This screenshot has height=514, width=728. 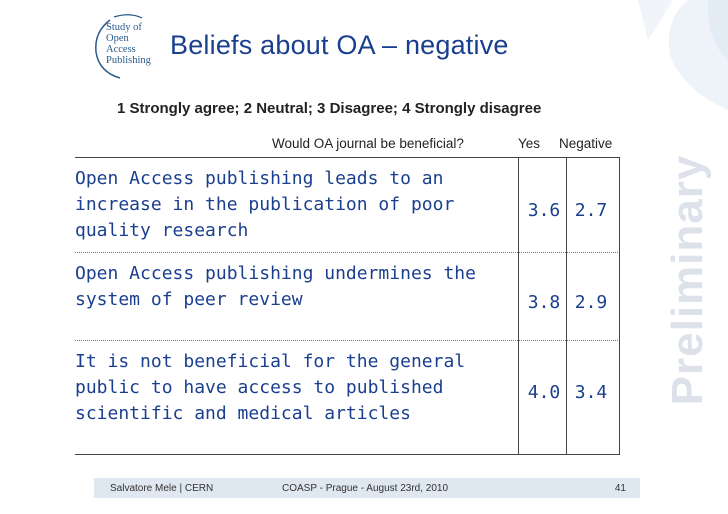 I want to click on column-header-yes: Yes, so click(x=529, y=143).